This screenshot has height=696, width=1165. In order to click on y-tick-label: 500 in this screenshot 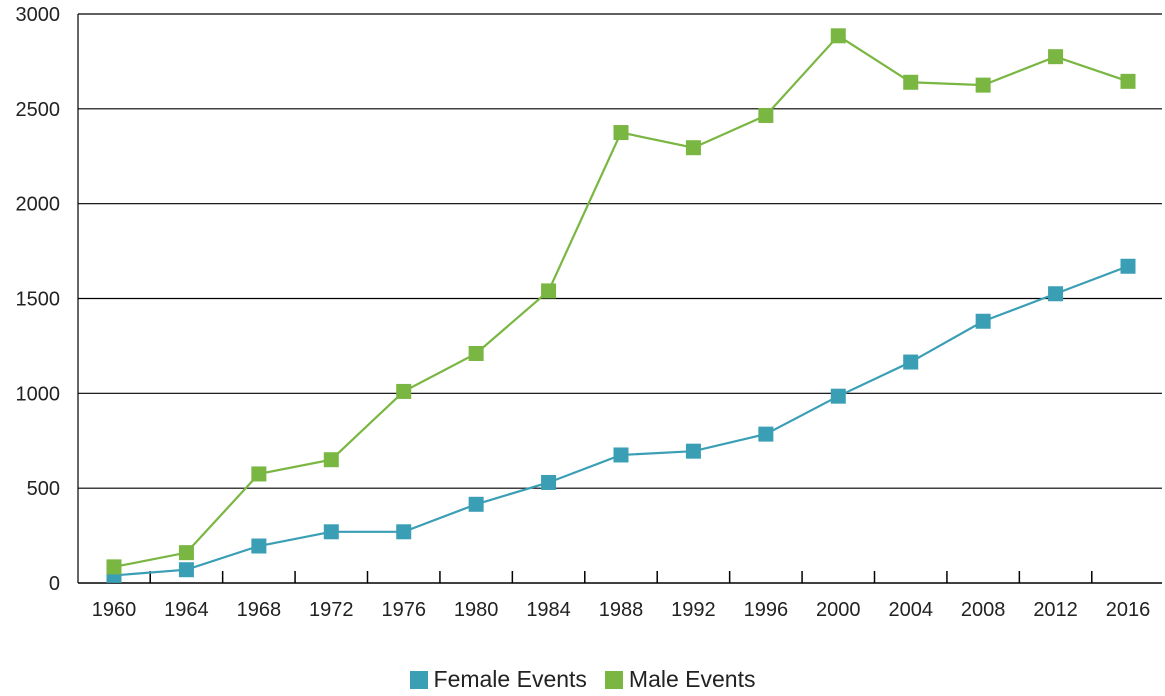, I will do `click(43, 489)`.